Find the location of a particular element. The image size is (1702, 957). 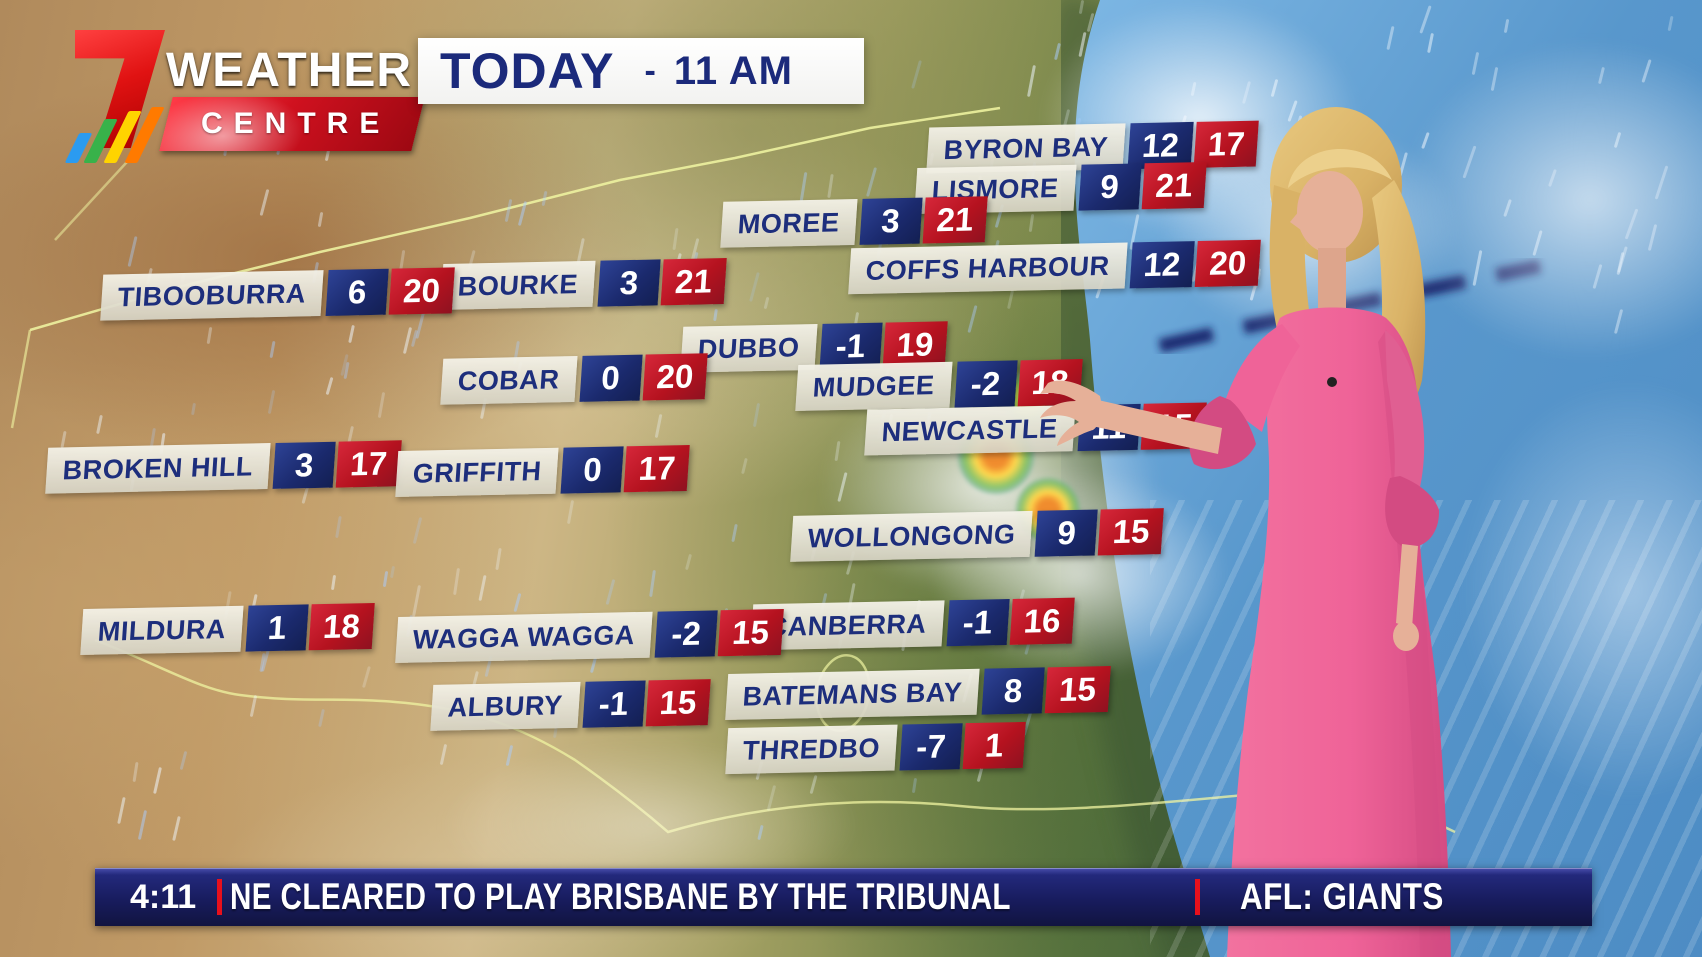

station-bourke: BOURKE 3 21 is located at coordinates (583, 284).